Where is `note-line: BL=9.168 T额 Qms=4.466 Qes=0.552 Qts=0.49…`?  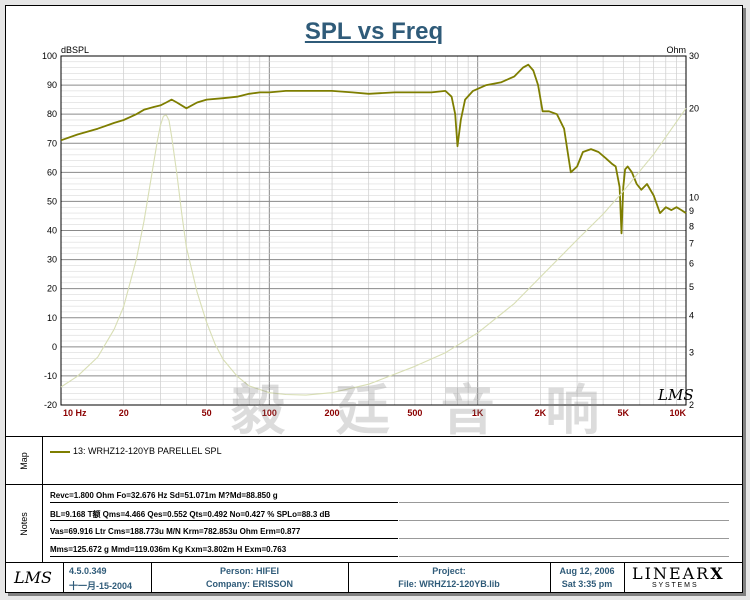 note-line: BL=9.168 T额 Qms=4.466 Qes=0.552 Qts=0.49… is located at coordinates (224, 515).